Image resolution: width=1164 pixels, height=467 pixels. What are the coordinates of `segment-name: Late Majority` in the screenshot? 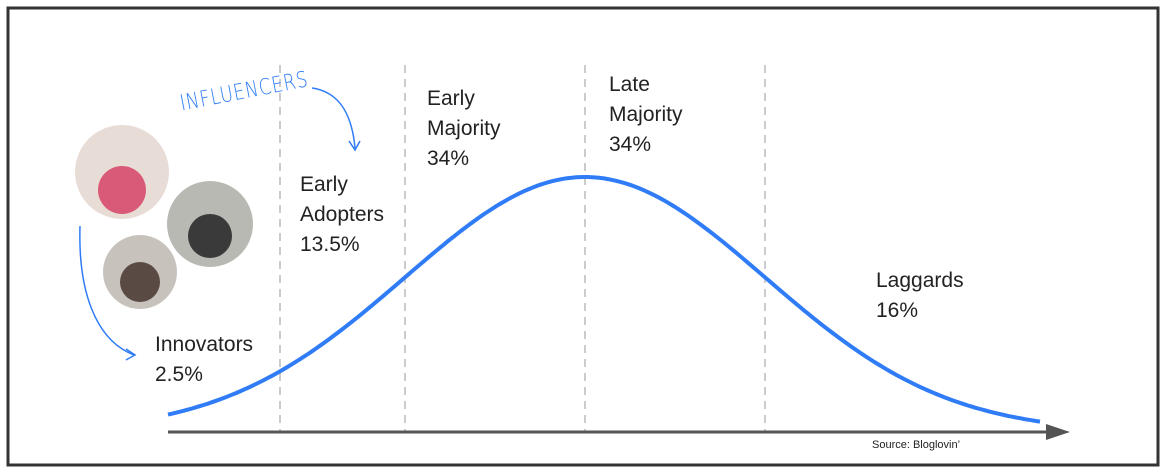 It's located at (646, 99).